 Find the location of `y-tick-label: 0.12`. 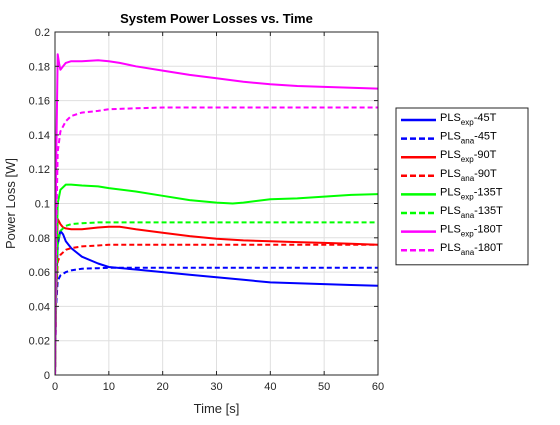

y-tick-label: 0.12 is located at coordinates (39, 170).